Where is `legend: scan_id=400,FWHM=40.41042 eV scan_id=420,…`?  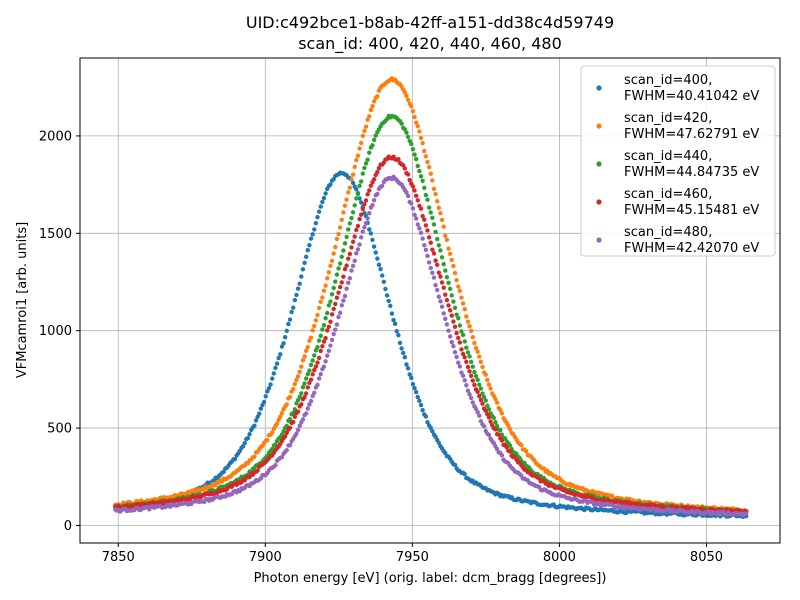 legend: scan_id=400,FWHM=40.41042 eV scan_id=420,… is located at coordinates (678, 161).